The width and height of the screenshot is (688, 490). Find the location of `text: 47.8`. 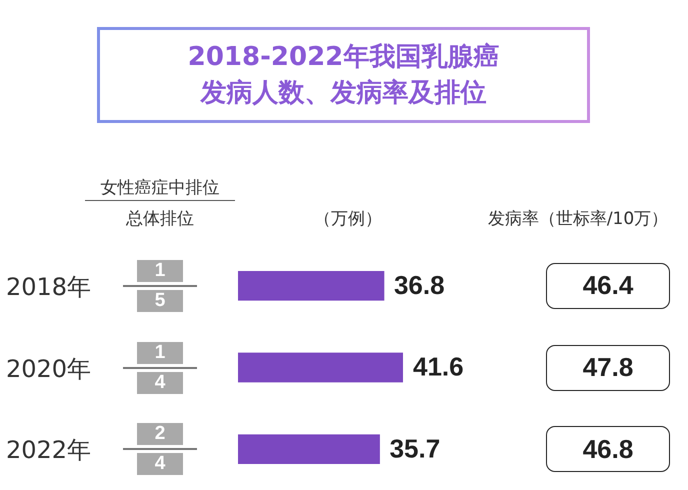

text: 47.8 is located at coordinates (608, 367).